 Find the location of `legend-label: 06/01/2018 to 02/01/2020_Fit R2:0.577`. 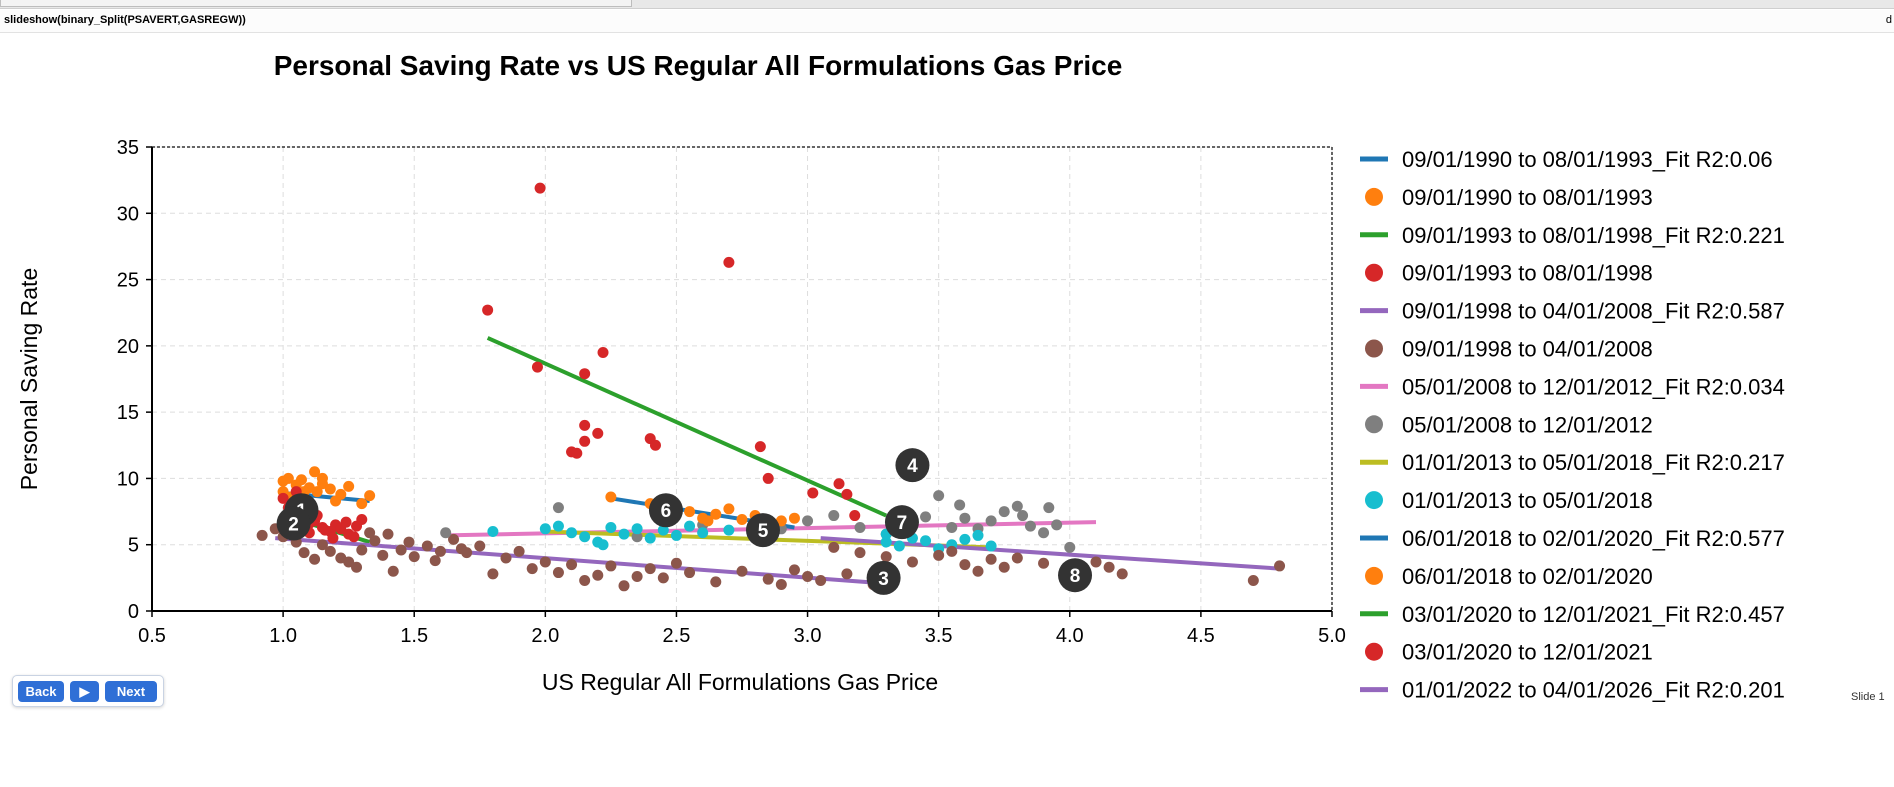

legend-label: 06/01/2018 to 02/01/2020_Fit R2:0.577 is located at coordinates (1593, 538).